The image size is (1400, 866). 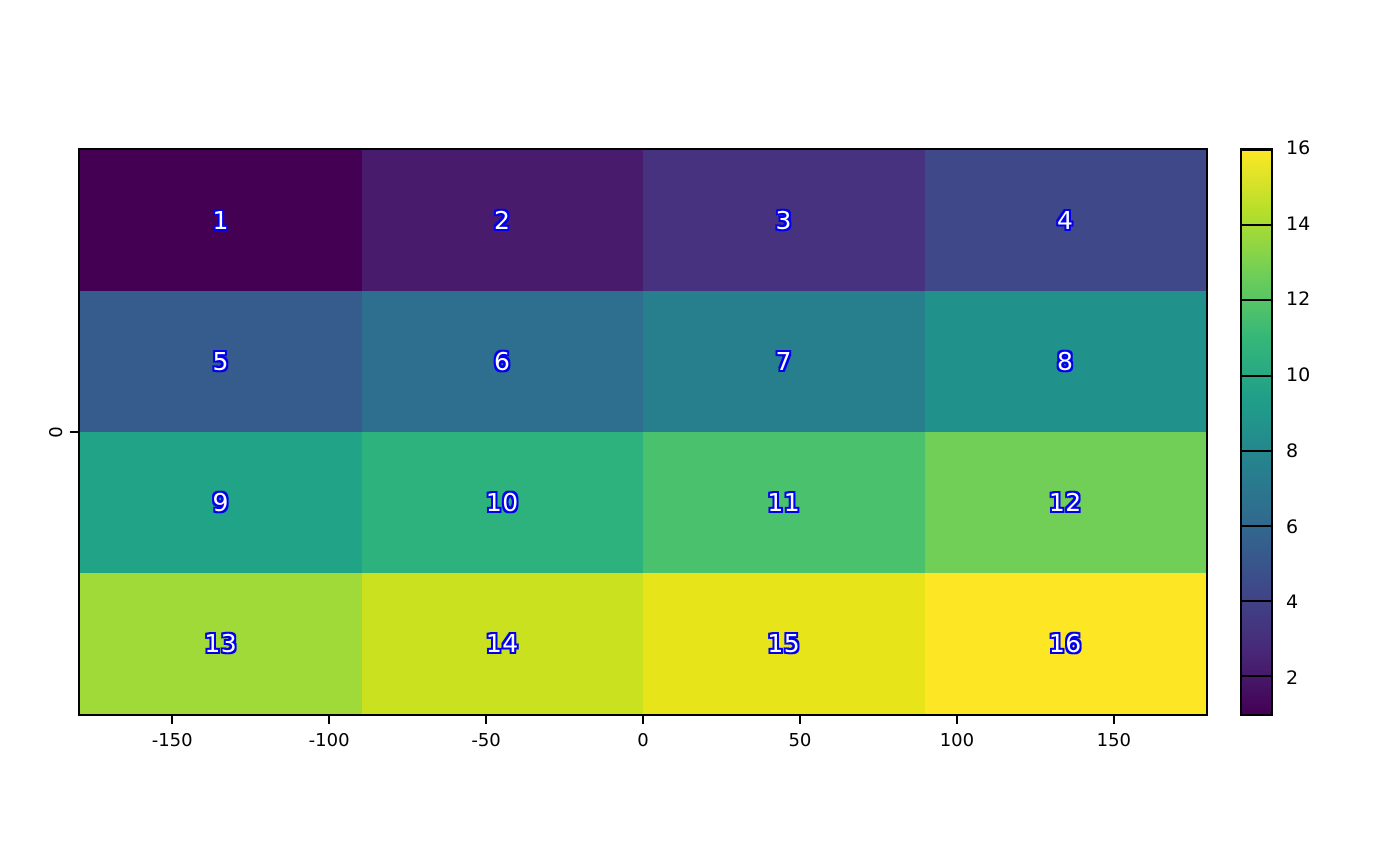 I want to click on heatmap-cell: 5, so click(x=221, y=361).